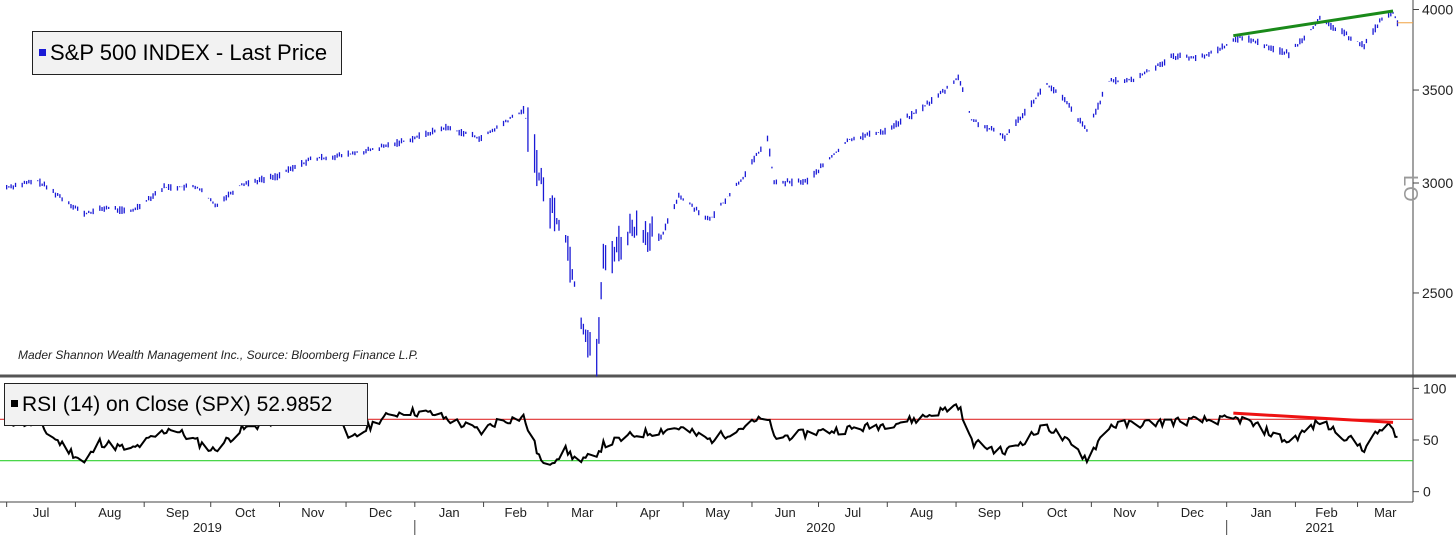  Describe the element at coordinates (1437, 10) in the screenshot. I see `price-tick-label: 4000` at that location.